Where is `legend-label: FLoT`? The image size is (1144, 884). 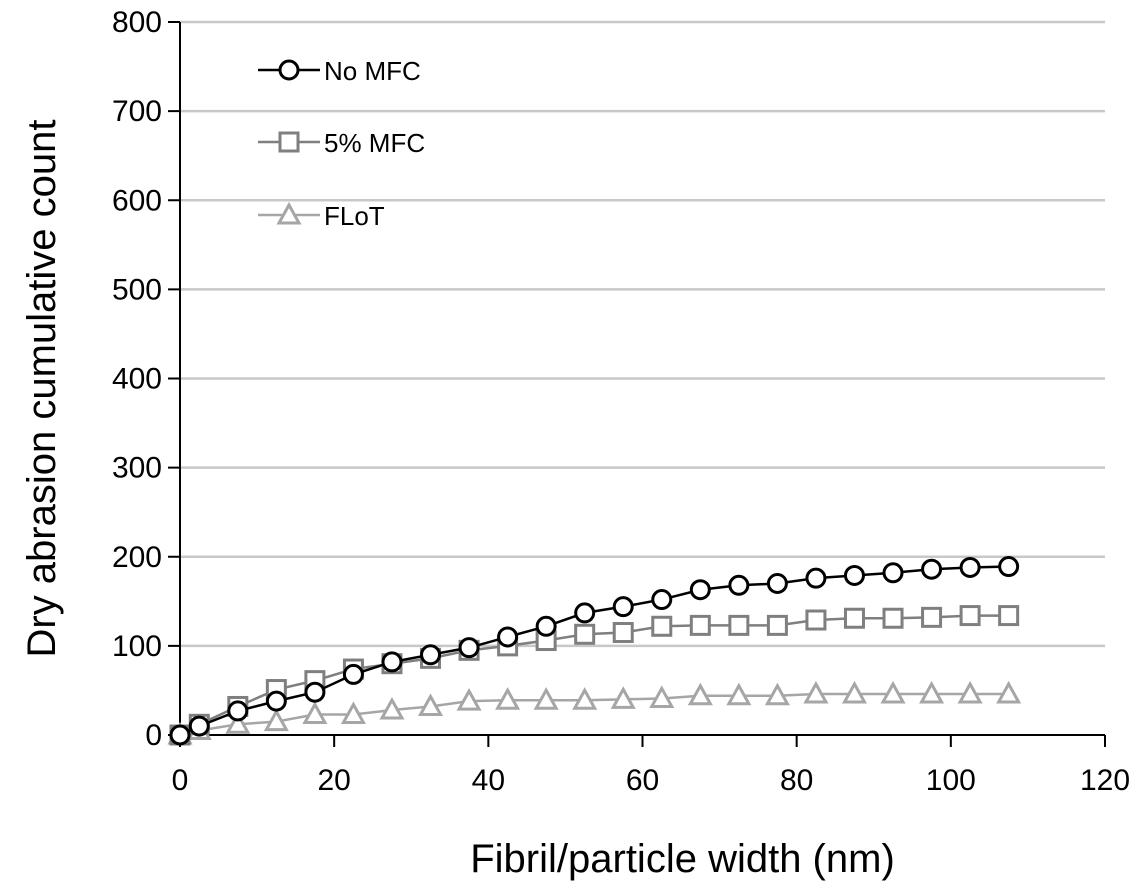
legend-label: FLoT is located at coordinates (354, 216).